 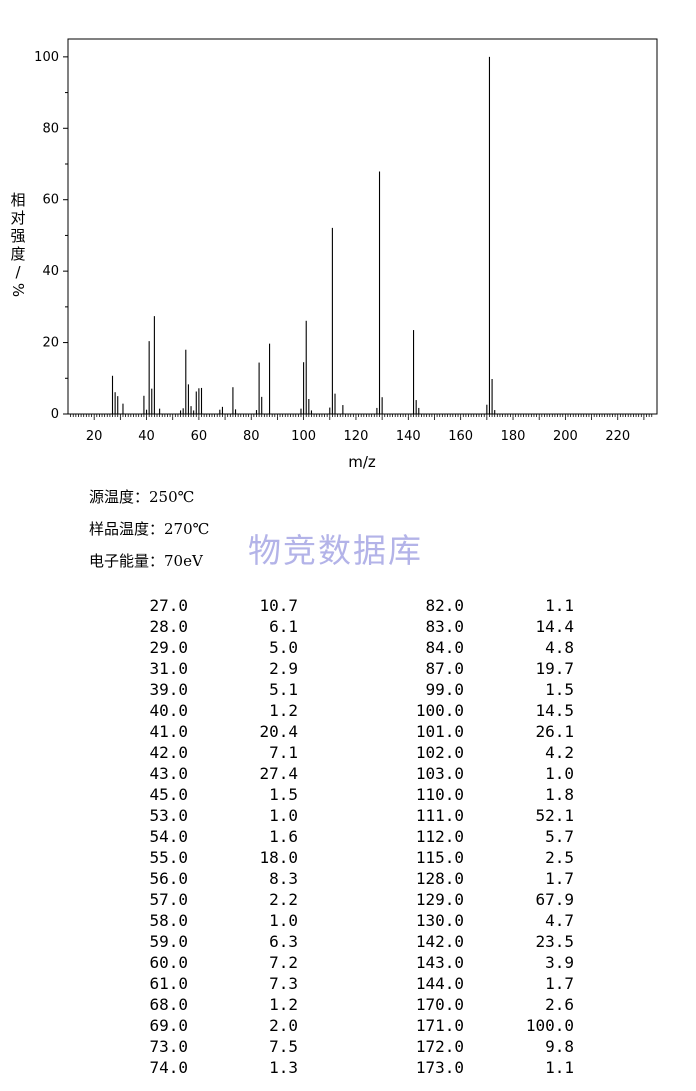 What do you see at coordinates (348, 1047) in the screenshot?
I see `table-row: 73.0 7.5 172.0 9.8` at bounding box center [348, 1047].